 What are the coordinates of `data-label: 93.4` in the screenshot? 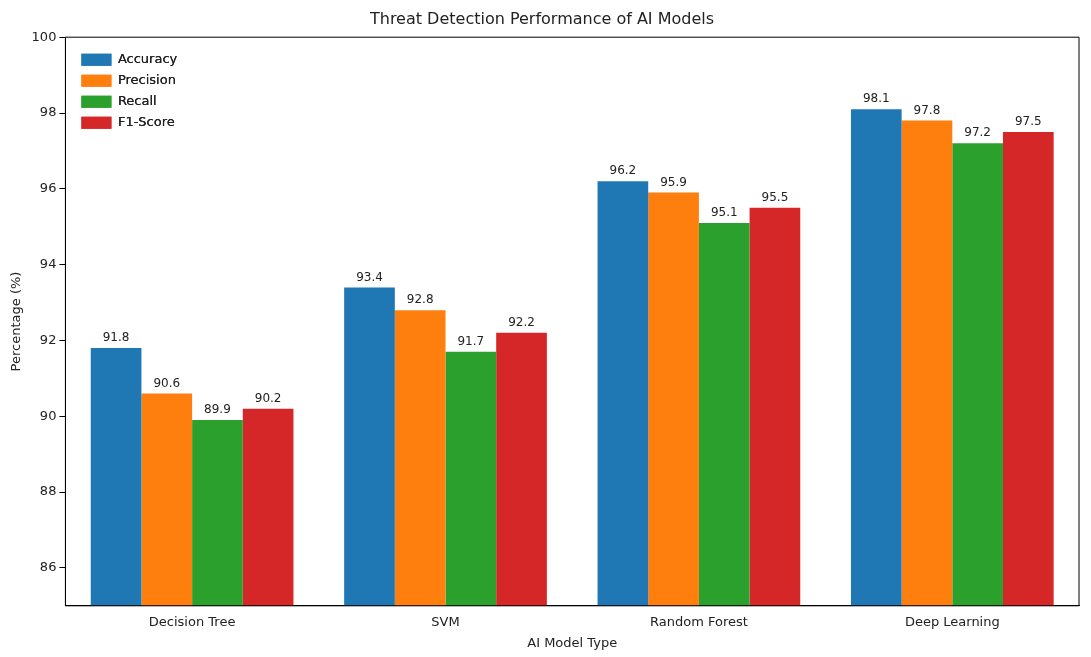 It's located at (369, 276).